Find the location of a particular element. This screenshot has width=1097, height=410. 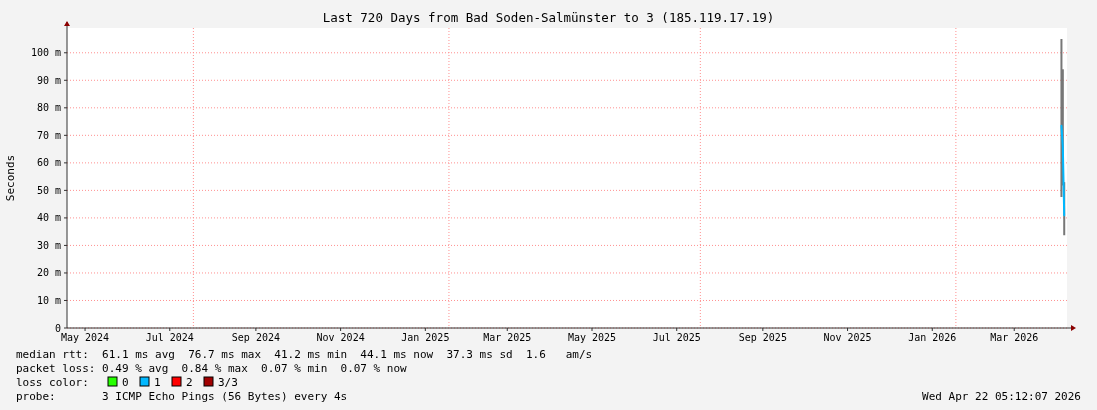

x-tick-label: Jan 2026 is located at coordinates (932, 337).